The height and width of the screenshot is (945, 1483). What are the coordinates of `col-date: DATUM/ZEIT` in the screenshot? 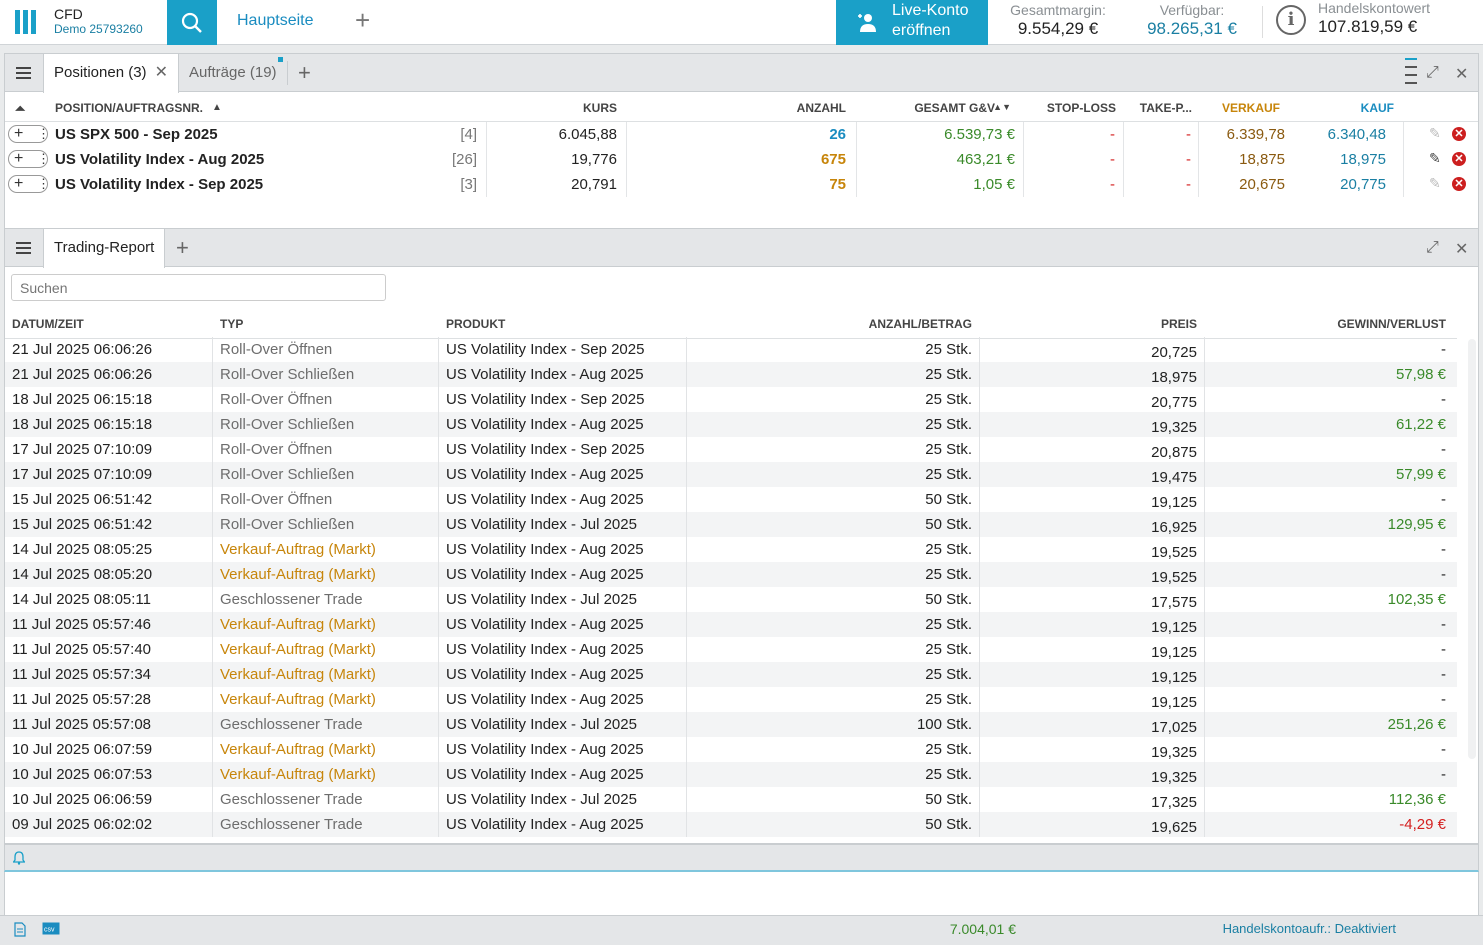 It's located at (48, 324).